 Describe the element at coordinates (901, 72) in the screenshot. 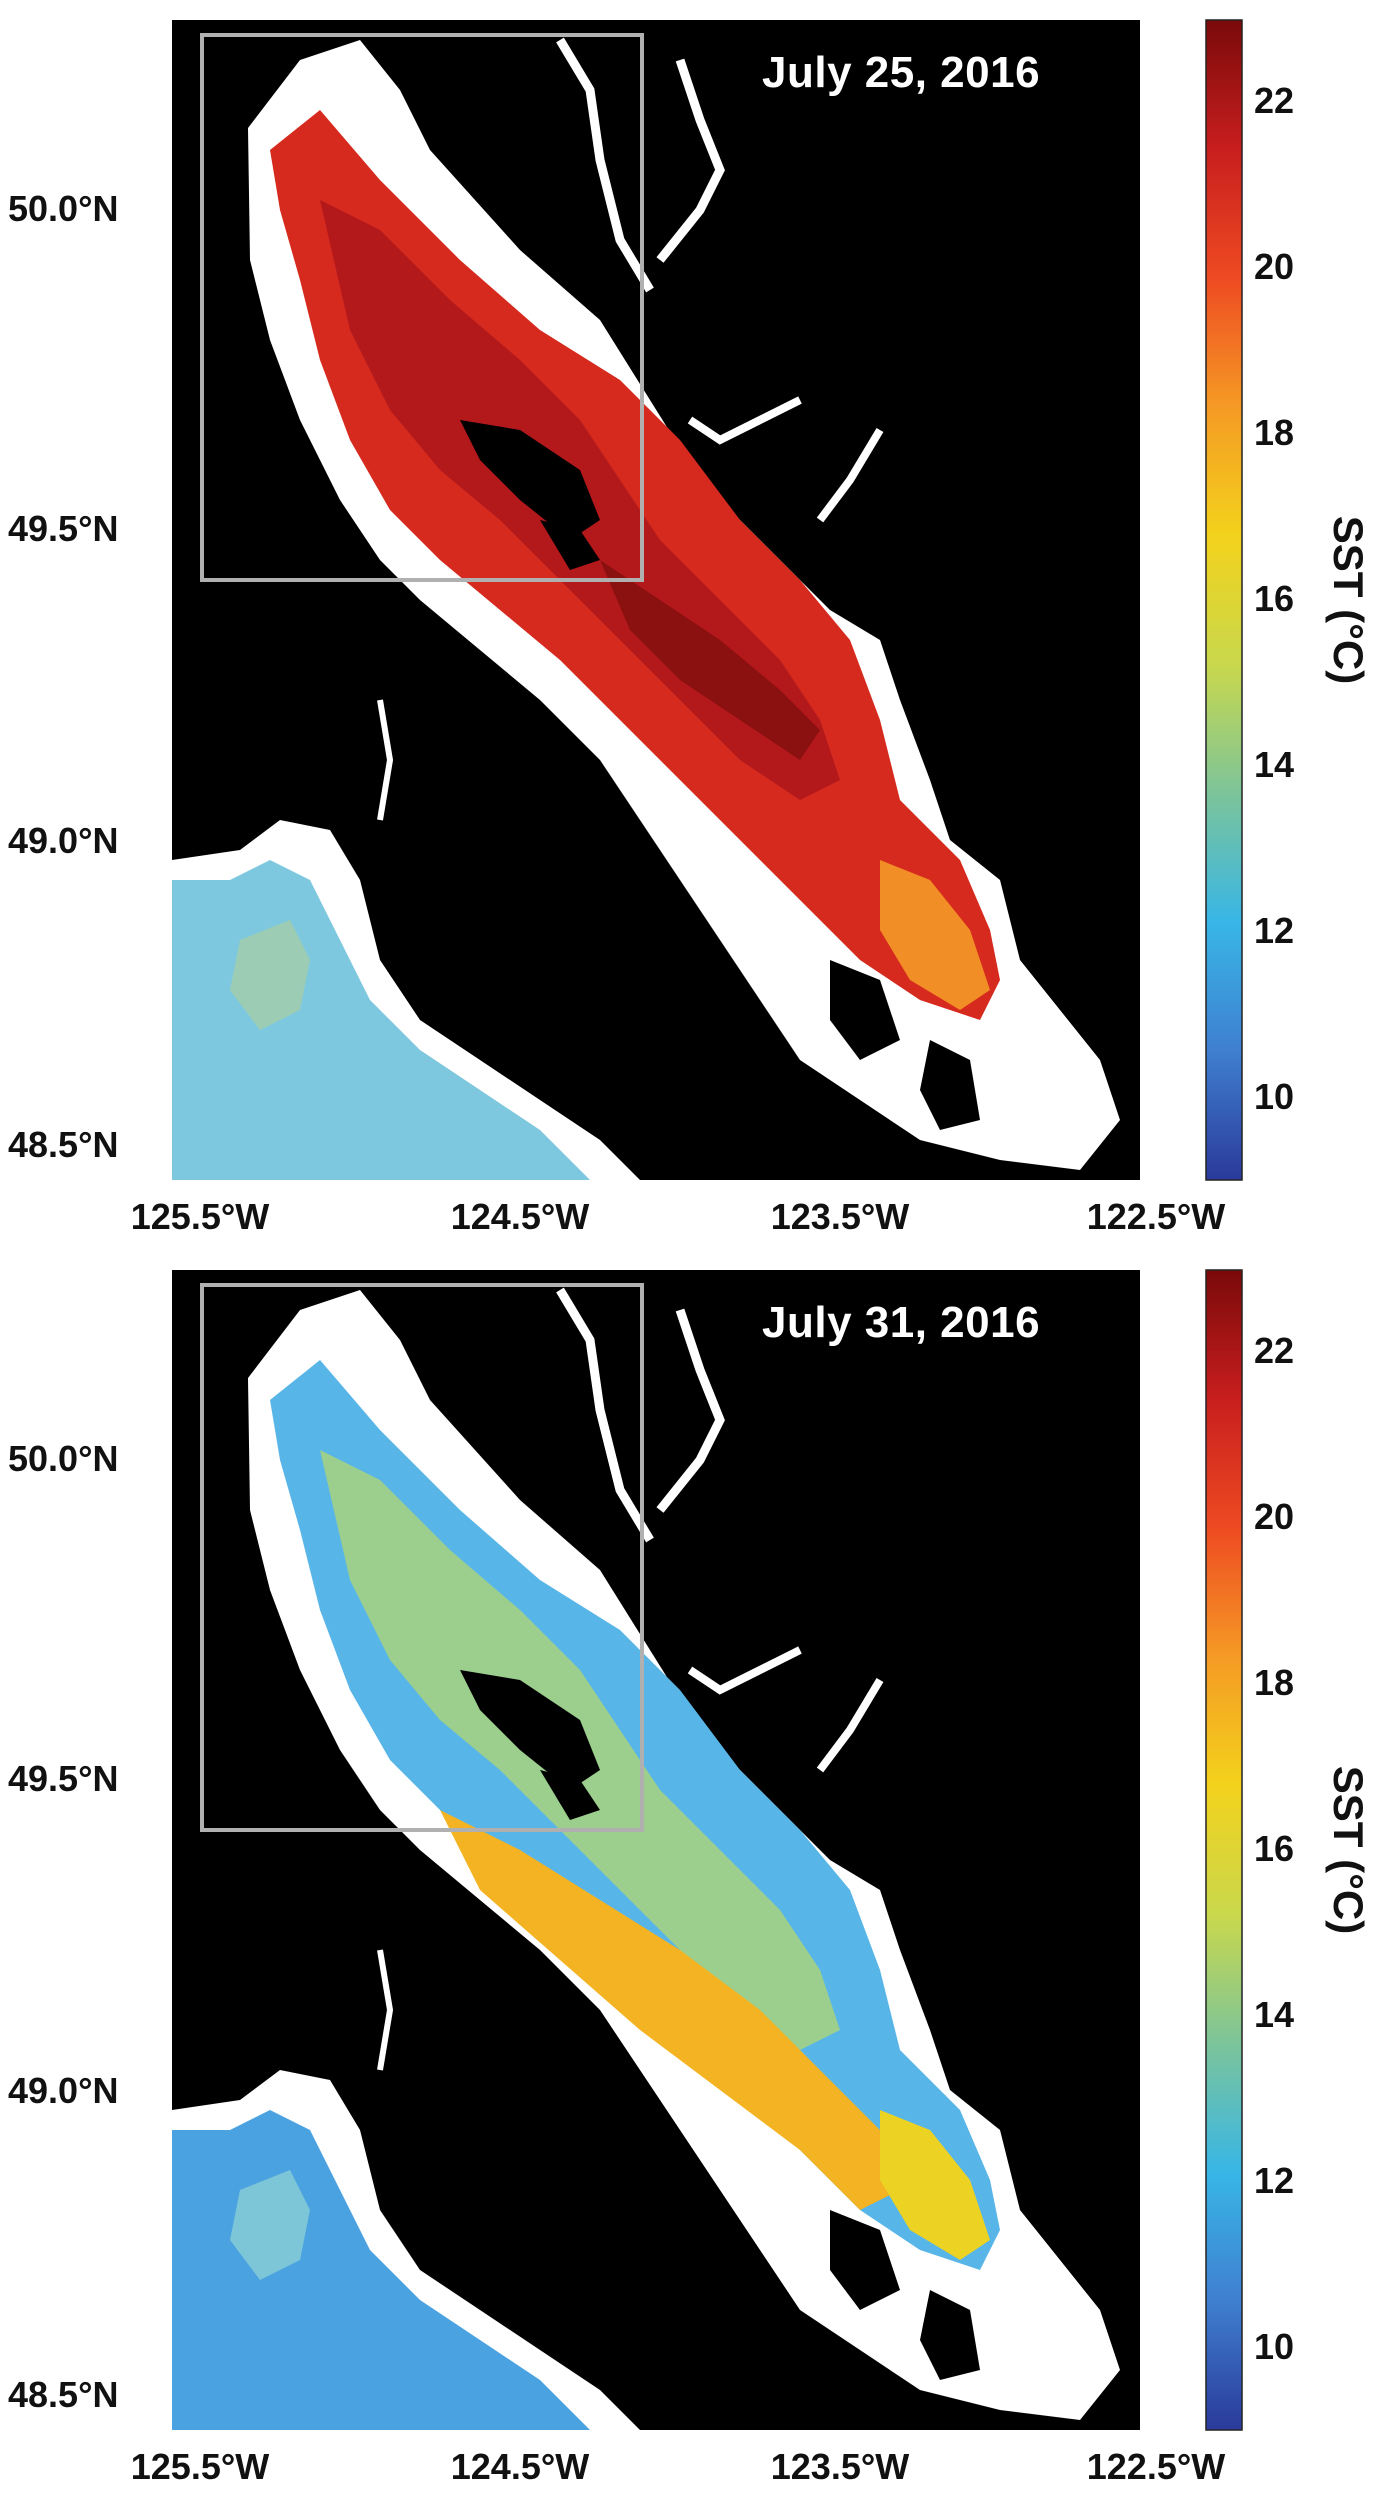

I see `date-label: July 25, 2016` at that location.